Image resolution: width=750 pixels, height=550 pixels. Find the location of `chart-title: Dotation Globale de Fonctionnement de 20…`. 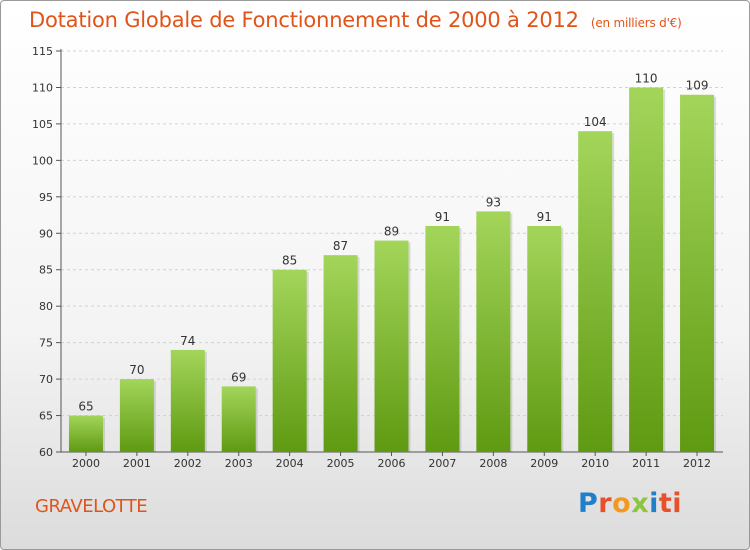

chart-title: Dotation Globale de Fonctionnement de 20… is located at coordinates (355, 20).